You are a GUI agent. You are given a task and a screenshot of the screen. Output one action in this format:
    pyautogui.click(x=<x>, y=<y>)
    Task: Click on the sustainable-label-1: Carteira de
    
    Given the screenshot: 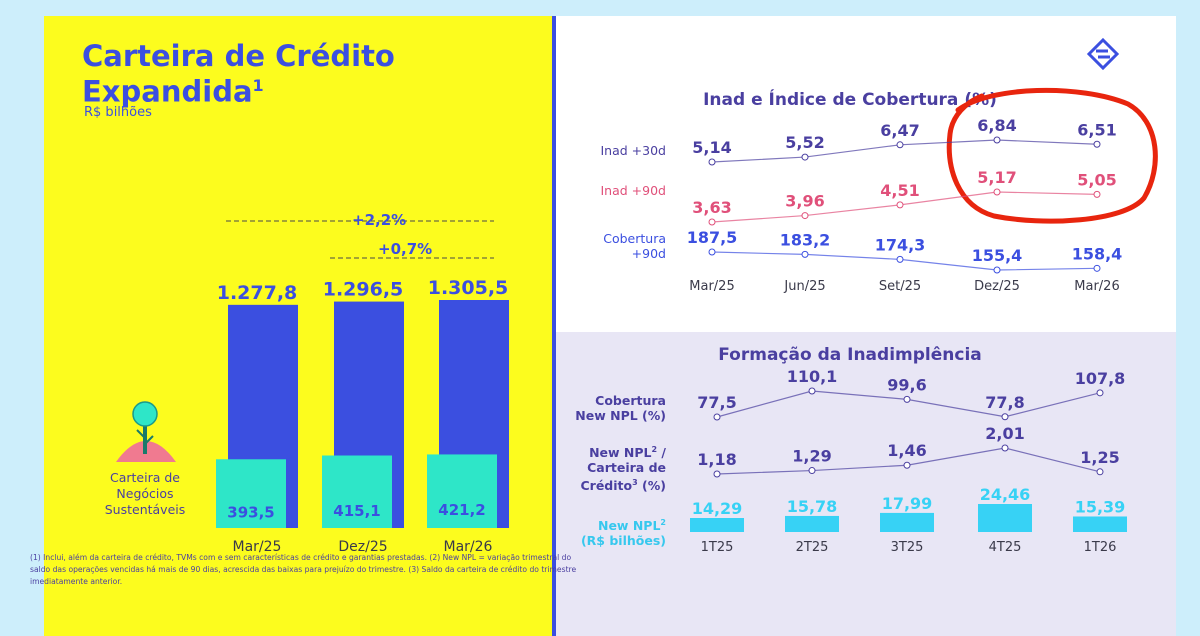 What is the action you would take?
    pyautogui.click(x=145, y=477)
    